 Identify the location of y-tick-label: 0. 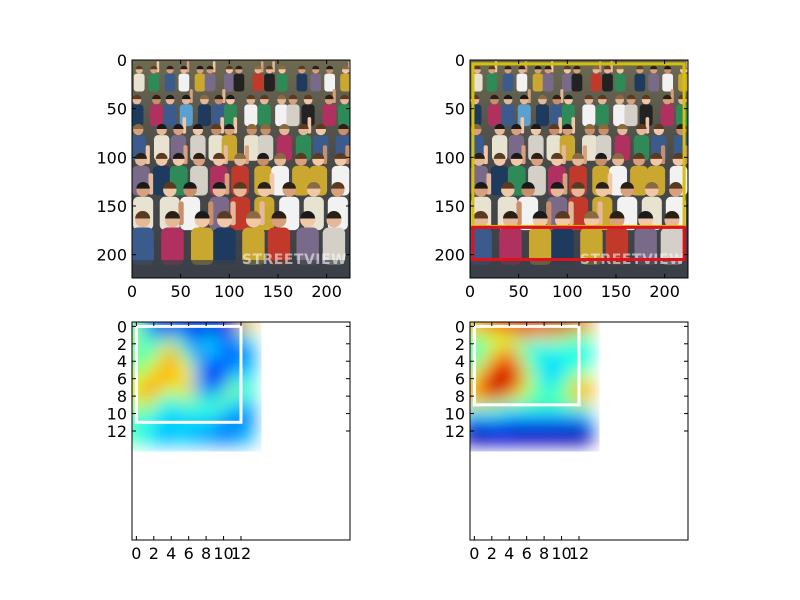
(460, 60).